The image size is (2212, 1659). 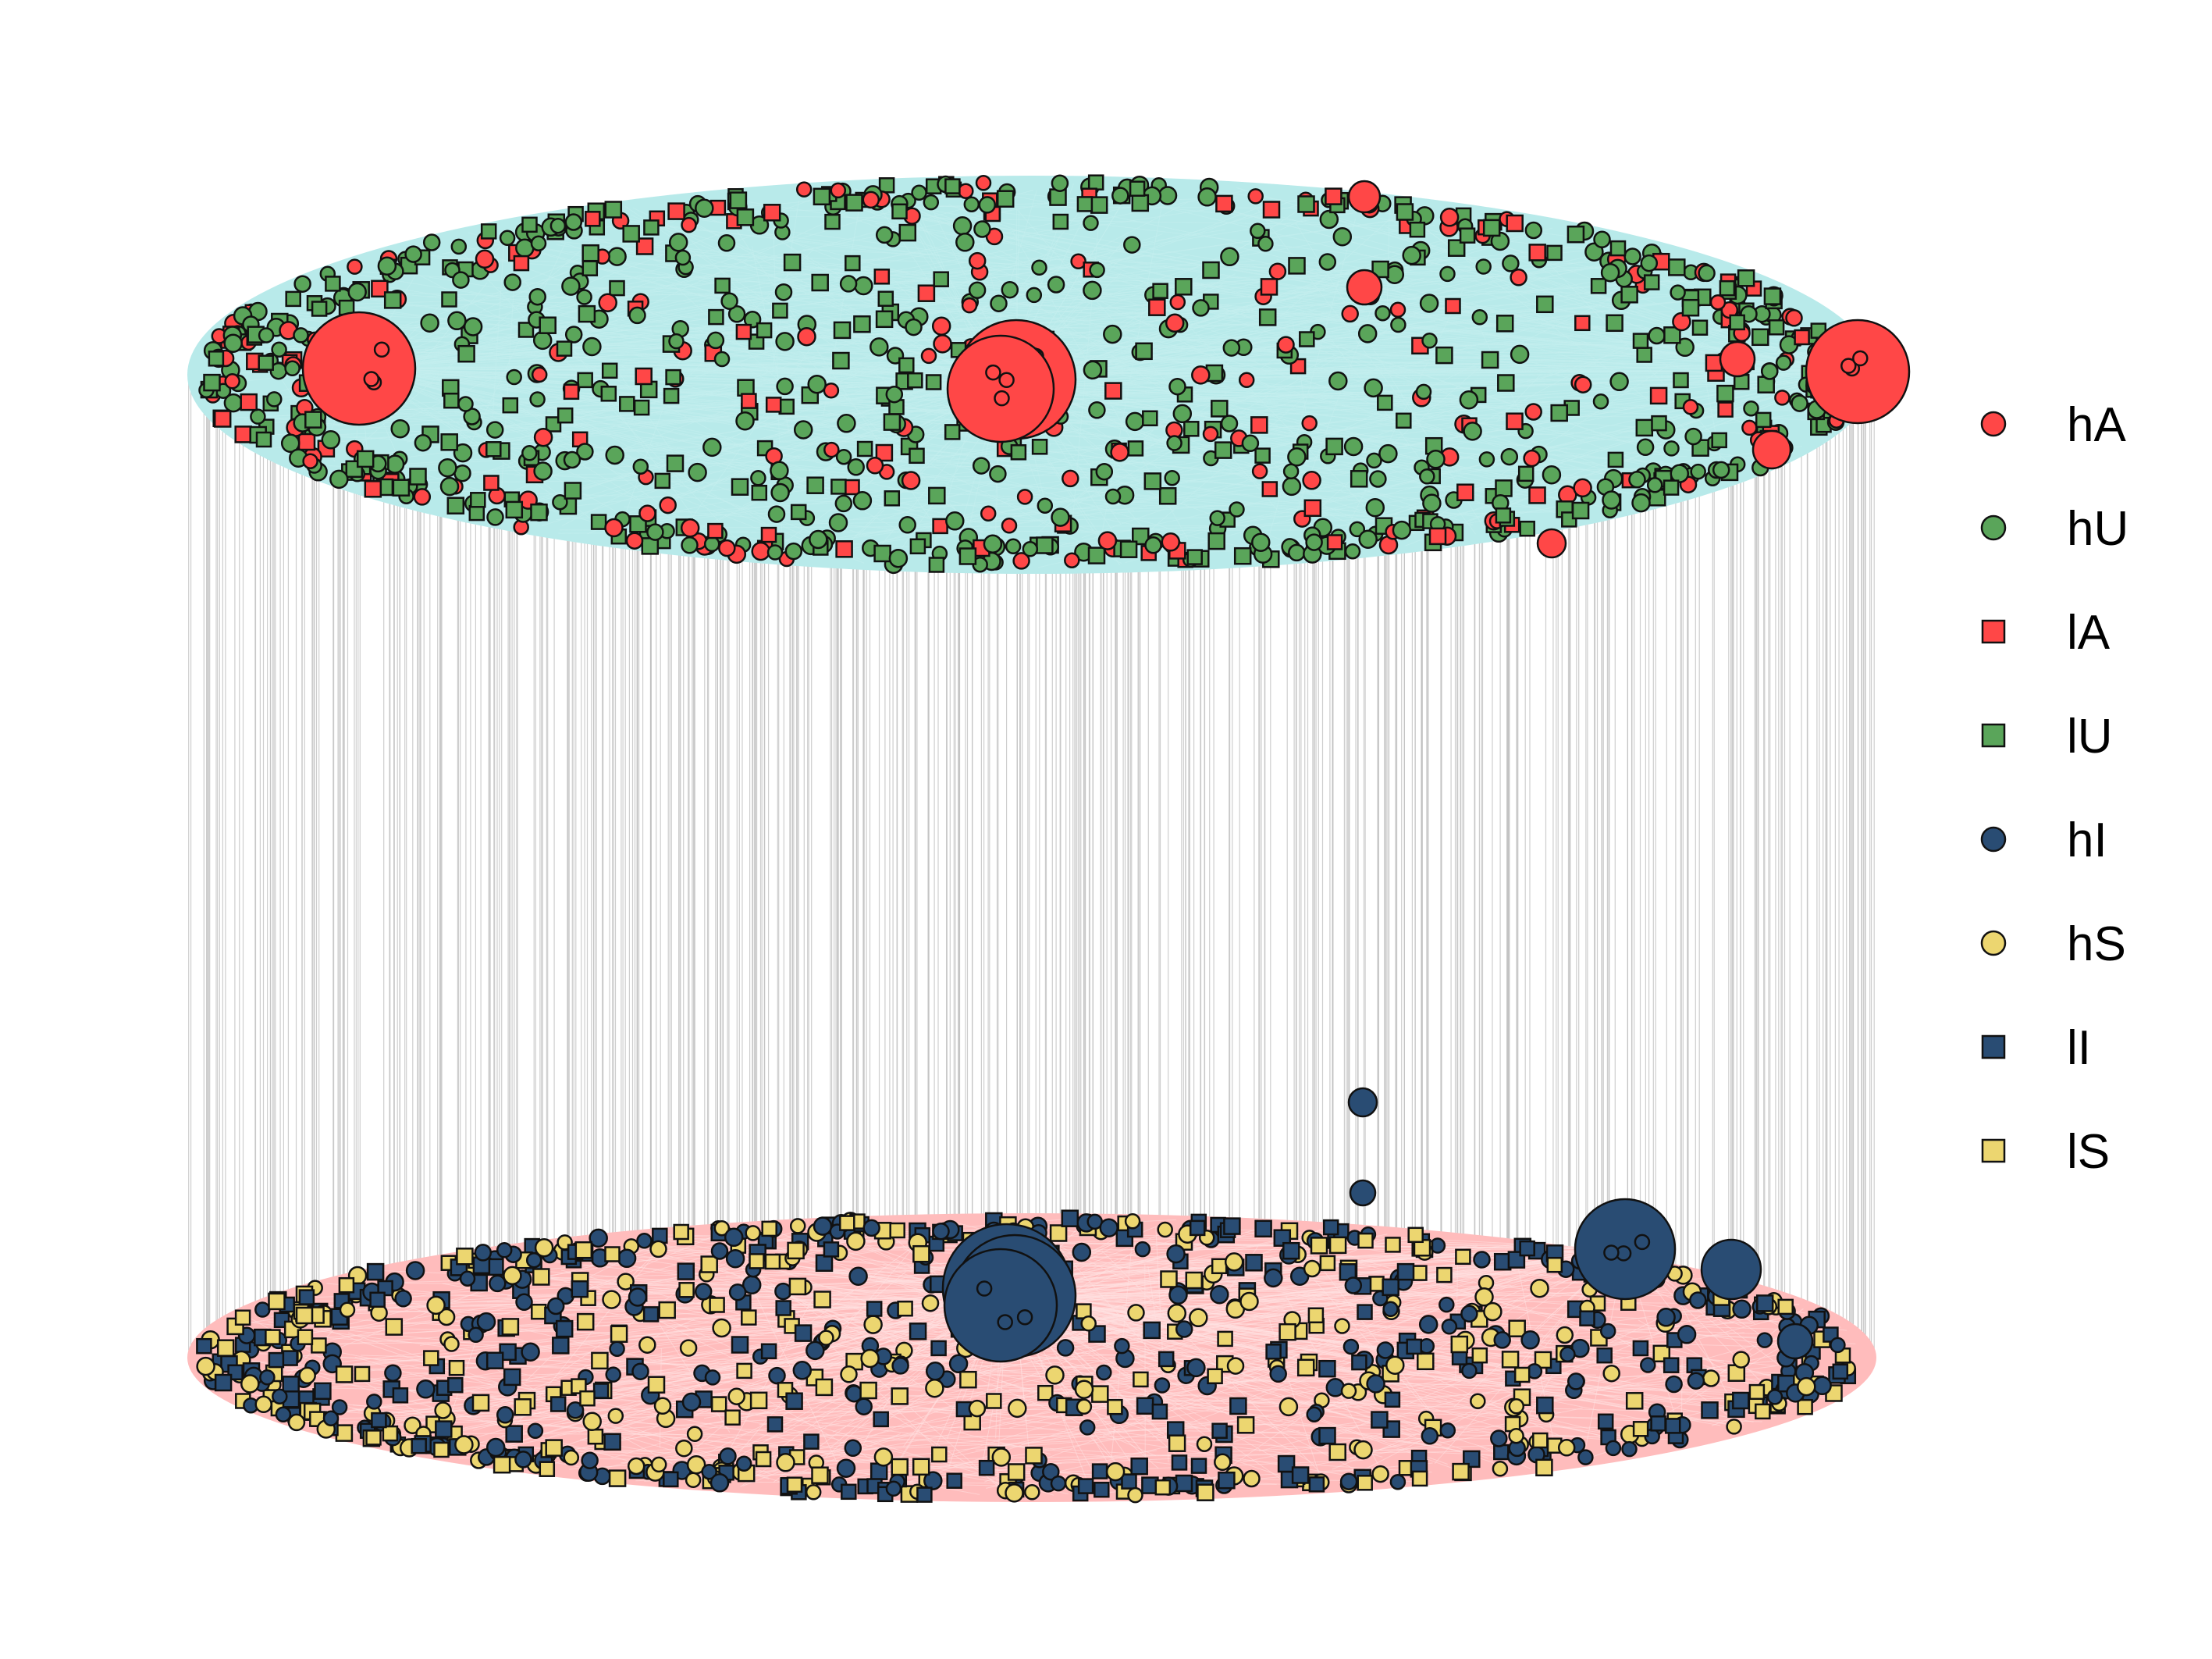 I want to click on legend-item-hU: hU, so click(x=2054, y=529).